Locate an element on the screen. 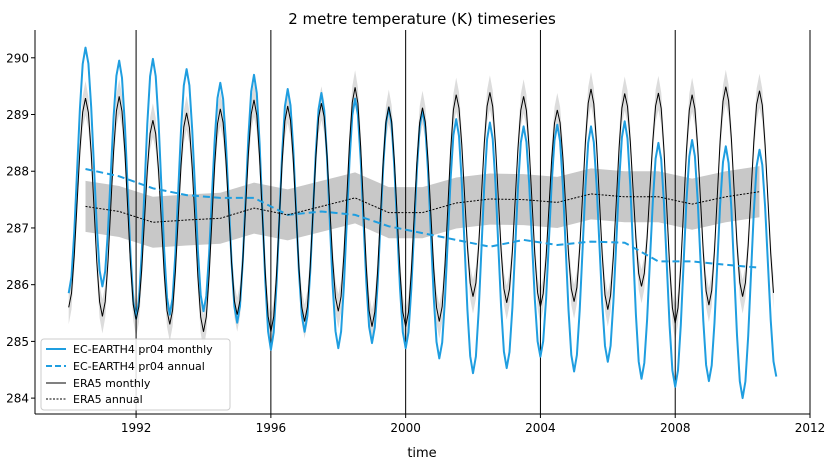 This screenshot has width=837, height=468. y-ticks: 284 285 286 287 288 289 290 is located at coordinates (20, 228).